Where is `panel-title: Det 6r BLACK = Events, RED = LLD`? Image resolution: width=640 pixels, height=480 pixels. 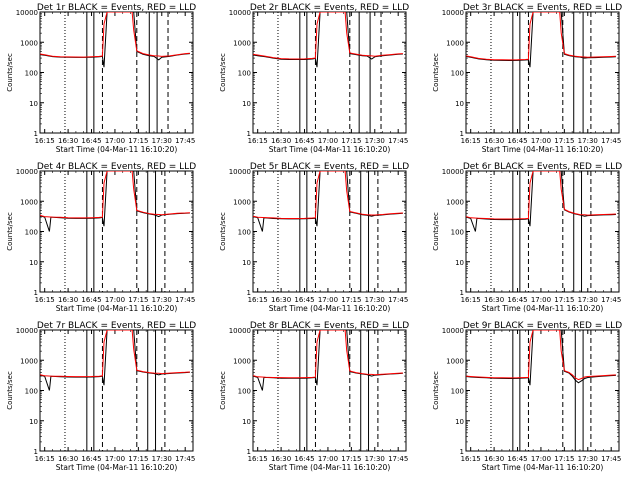
panel-title: Det 6r BLACK = Events, RED = LLD is located at coordinates (542, 167).